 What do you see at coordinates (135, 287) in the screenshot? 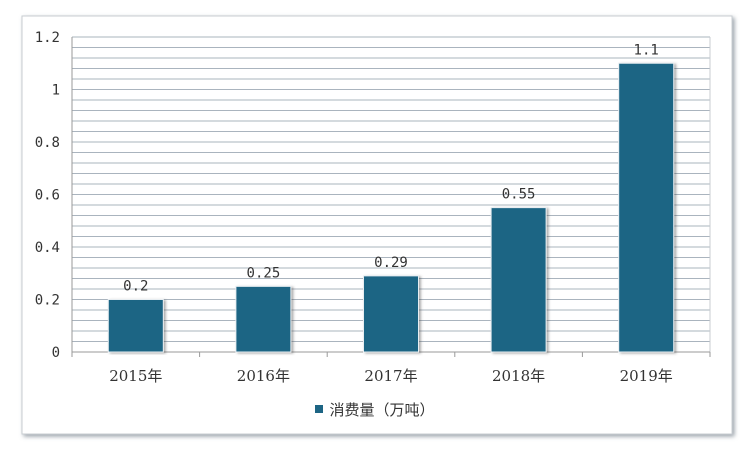
I see `data-label: 0.2` at bounding box center [135, 287].